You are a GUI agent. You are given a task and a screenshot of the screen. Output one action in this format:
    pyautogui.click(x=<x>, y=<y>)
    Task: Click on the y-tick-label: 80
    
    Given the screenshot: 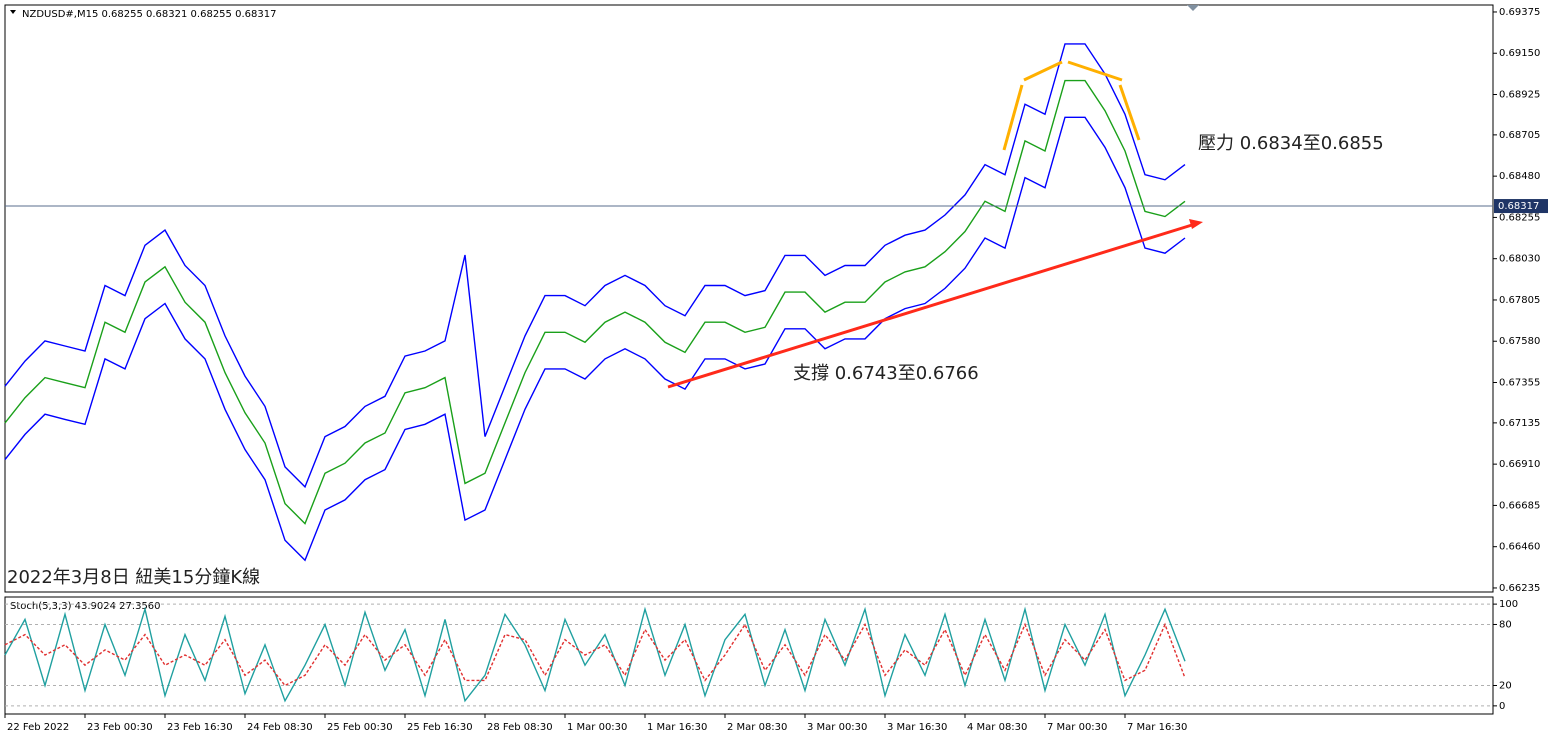 What is the action you would take?
    pyautogui.click(x=1505, y=624)
    